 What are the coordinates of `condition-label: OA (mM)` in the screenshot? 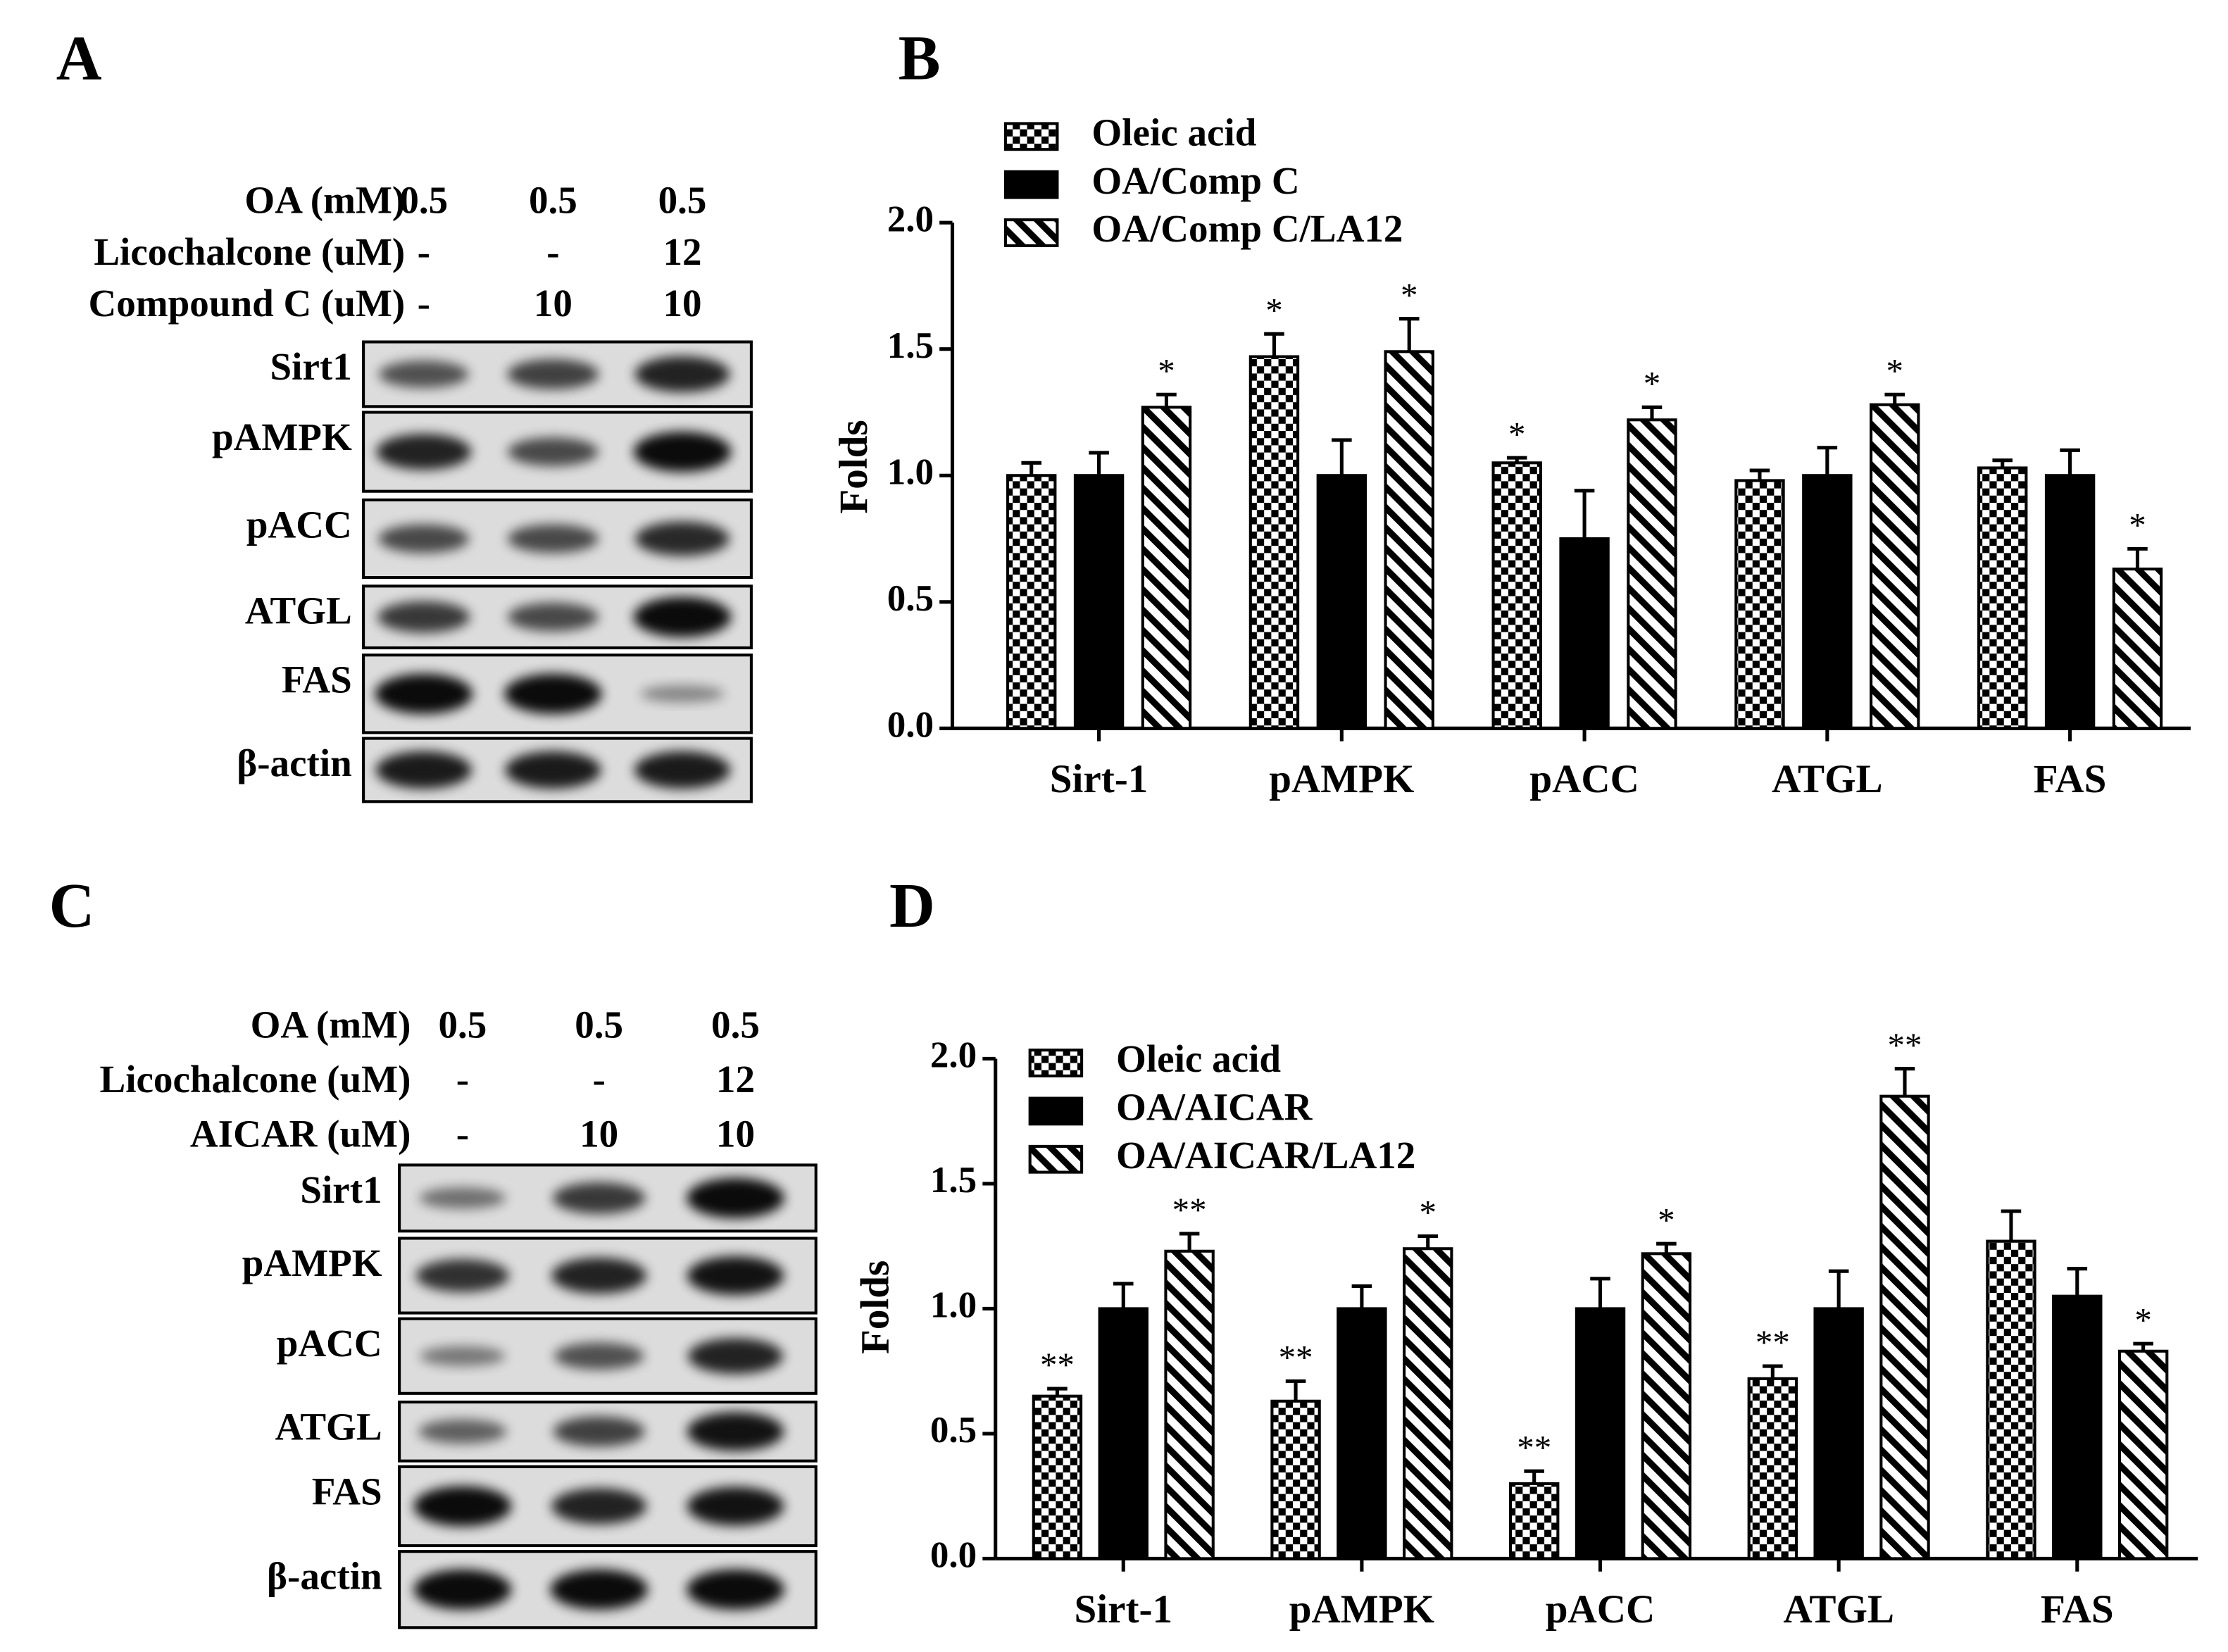 It's located at (331, 1024).